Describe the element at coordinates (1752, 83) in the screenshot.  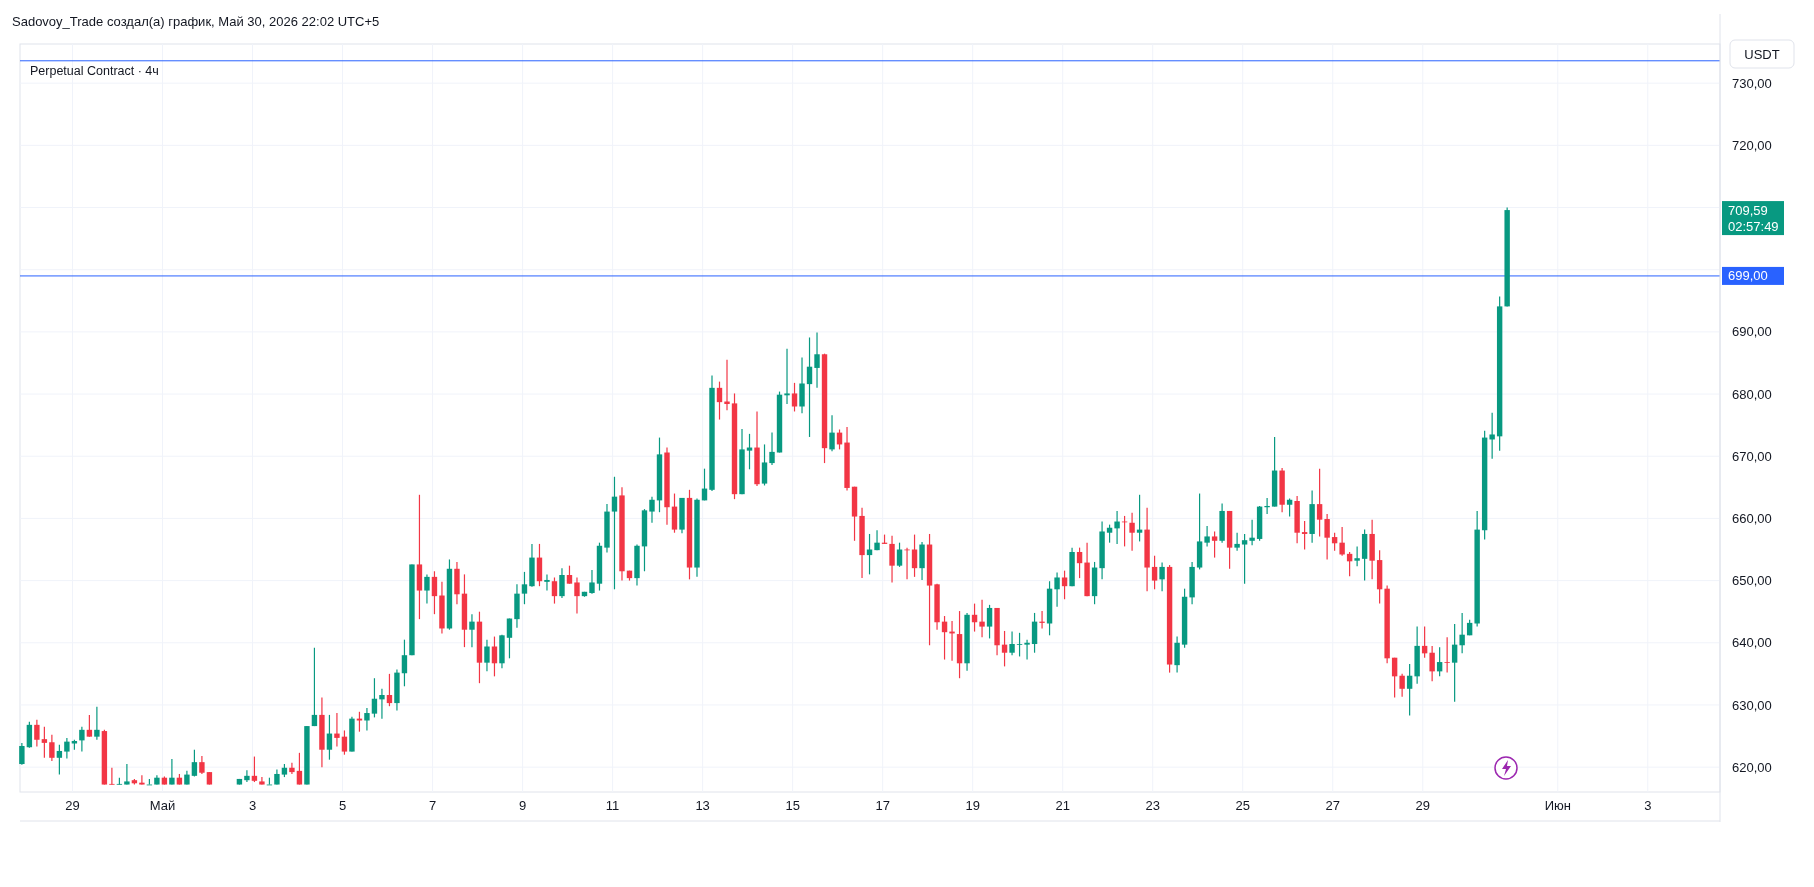
I see `y-tick-label: 730,00` at that location.